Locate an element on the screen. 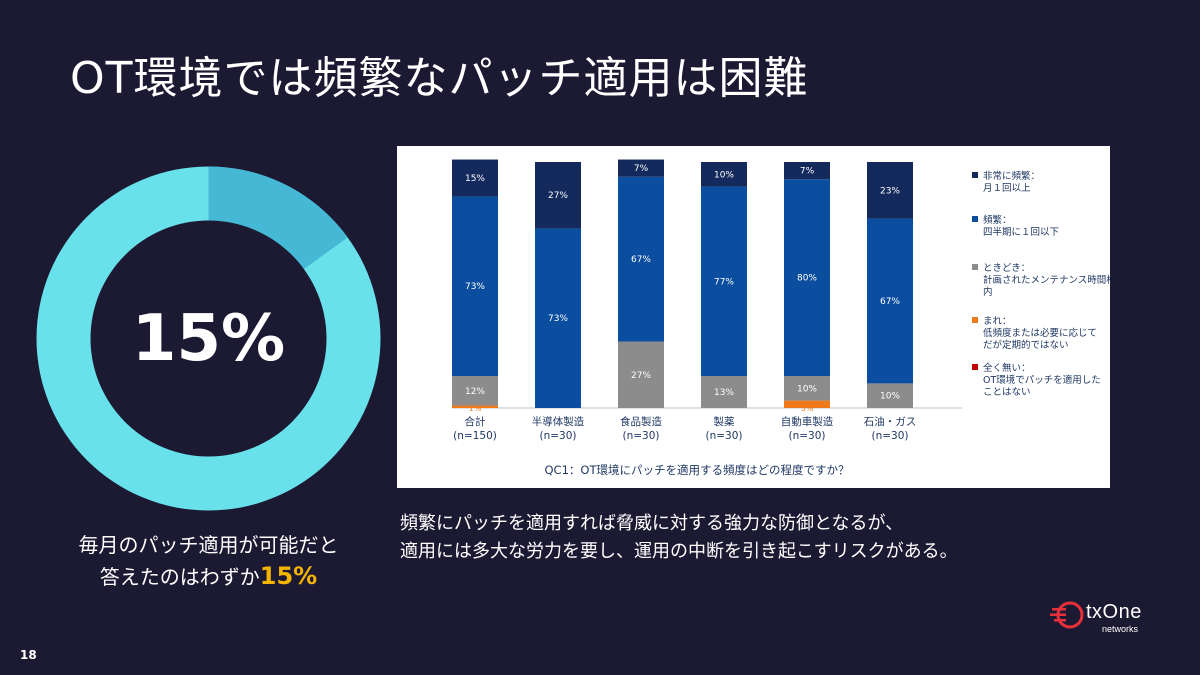 The height and width of the screenshot is (675, 1200). legend-desc: OT環境でパッチを適用した is located at coordinates (1042, 380).